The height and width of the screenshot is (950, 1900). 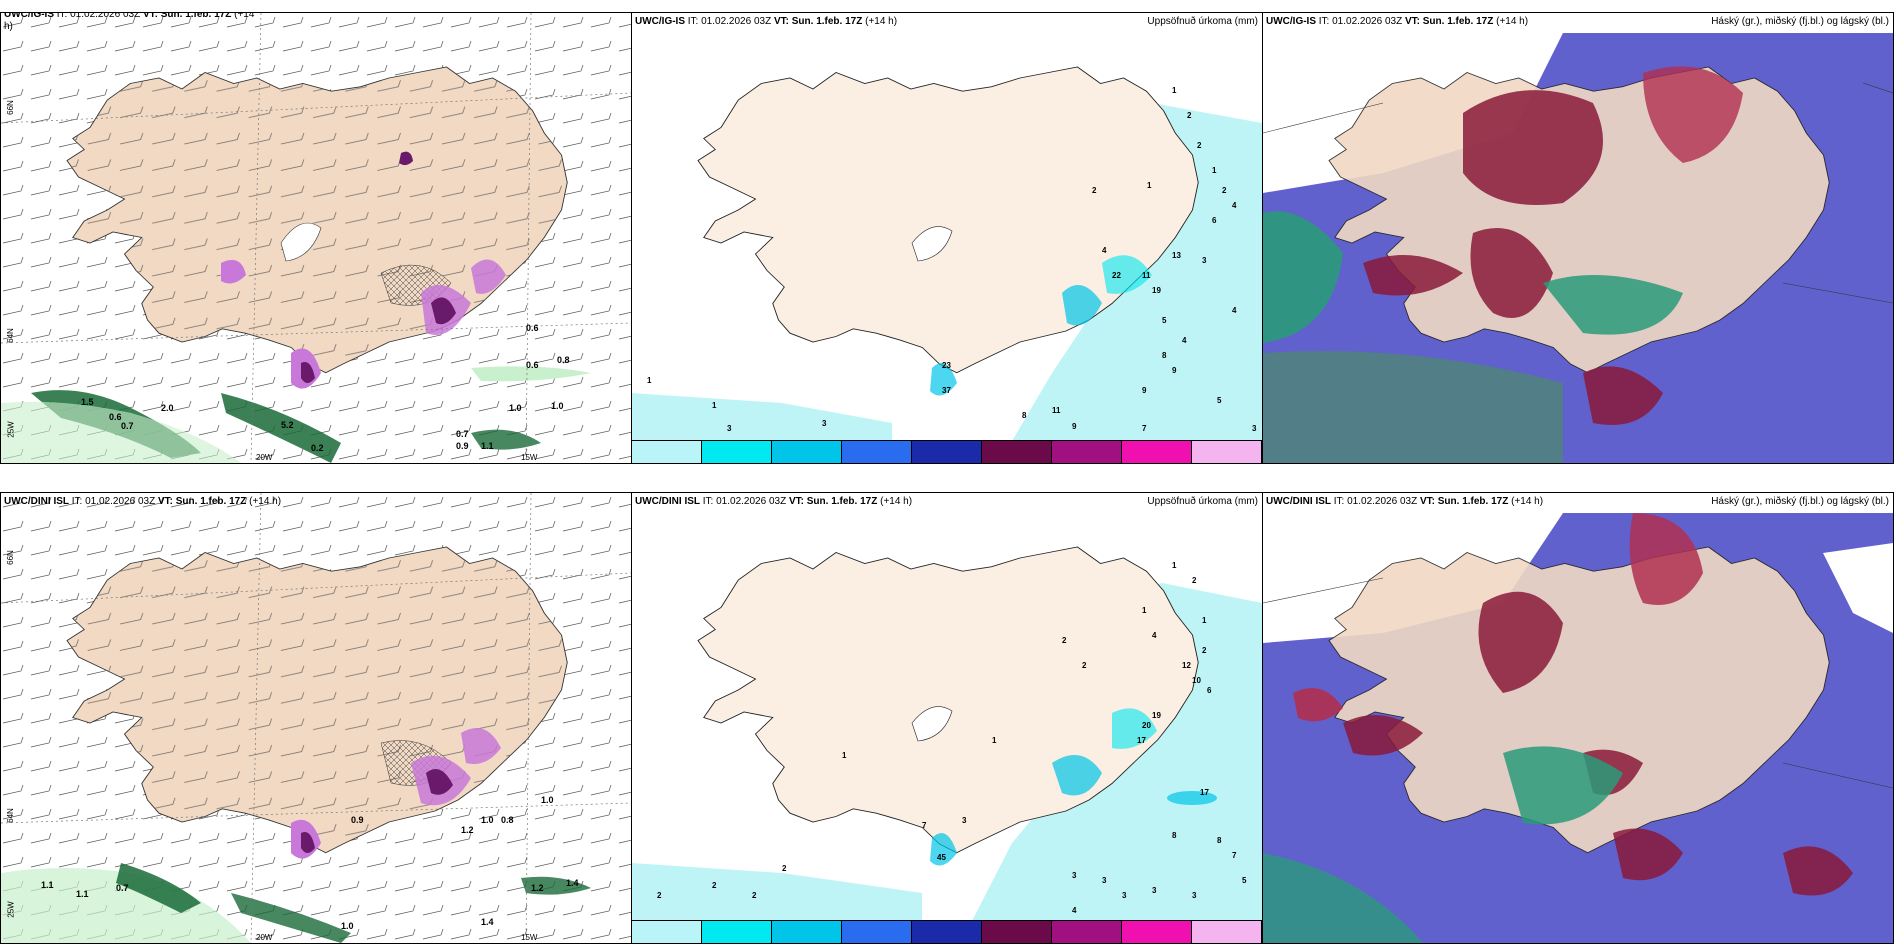 What do you see at coordinates (1244, 880) in the screenshot?
I see `value-label: 5` at bounding box center [1244, 880].